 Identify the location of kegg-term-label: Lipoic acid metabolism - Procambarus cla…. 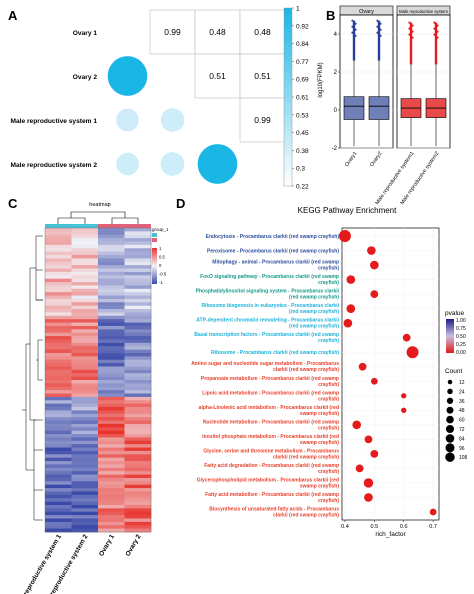
(270, 393).